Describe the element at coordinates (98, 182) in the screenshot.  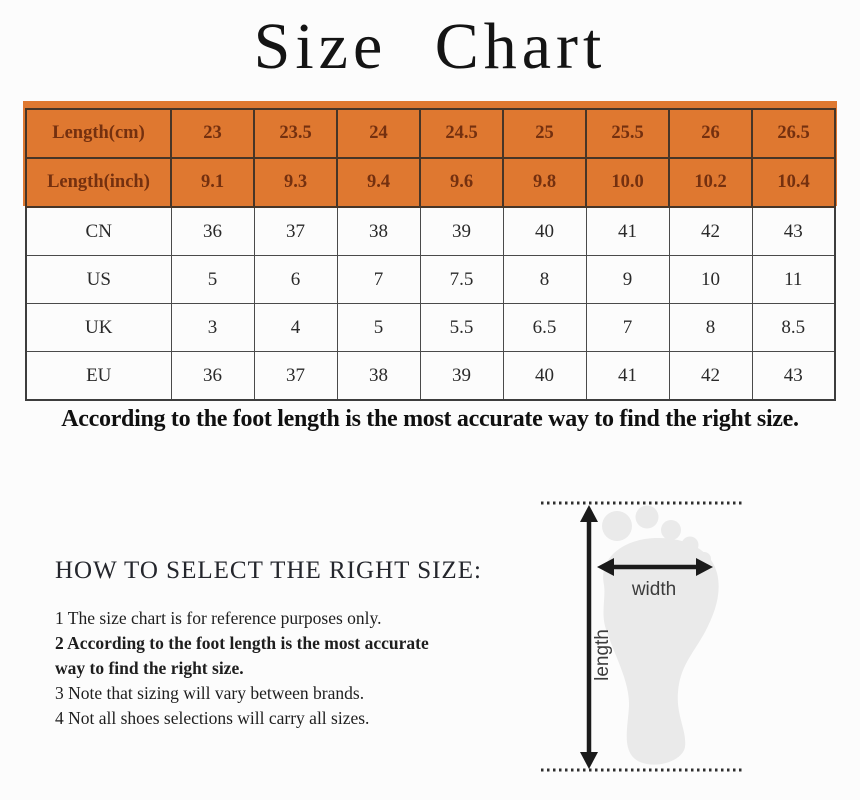
I see `row-label: Length(inch)` at that location.